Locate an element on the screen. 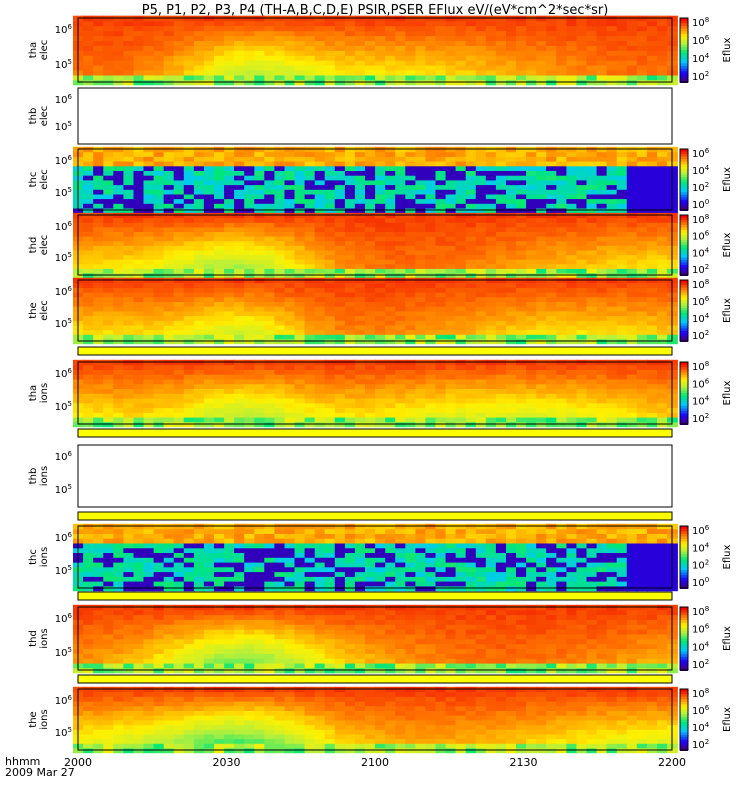  panel-species-label: elec is located at coordinates (44, 310).